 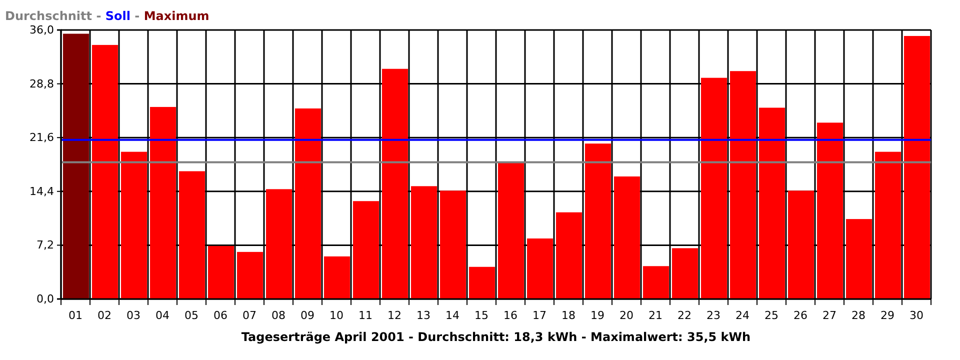 What do you see at coordinates (655, 315) in the screenshot?
I see `x-tick-label: 21` at bounding box center [655, 315].